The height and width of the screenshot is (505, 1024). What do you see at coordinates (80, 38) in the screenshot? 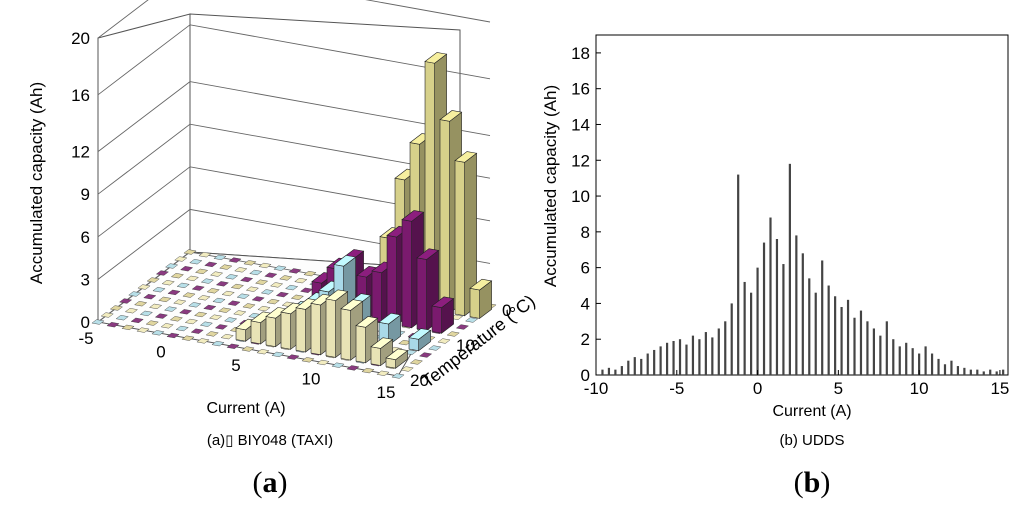
I see `chart-a-y-tick-label: 20` at bounding box center [80, 38].